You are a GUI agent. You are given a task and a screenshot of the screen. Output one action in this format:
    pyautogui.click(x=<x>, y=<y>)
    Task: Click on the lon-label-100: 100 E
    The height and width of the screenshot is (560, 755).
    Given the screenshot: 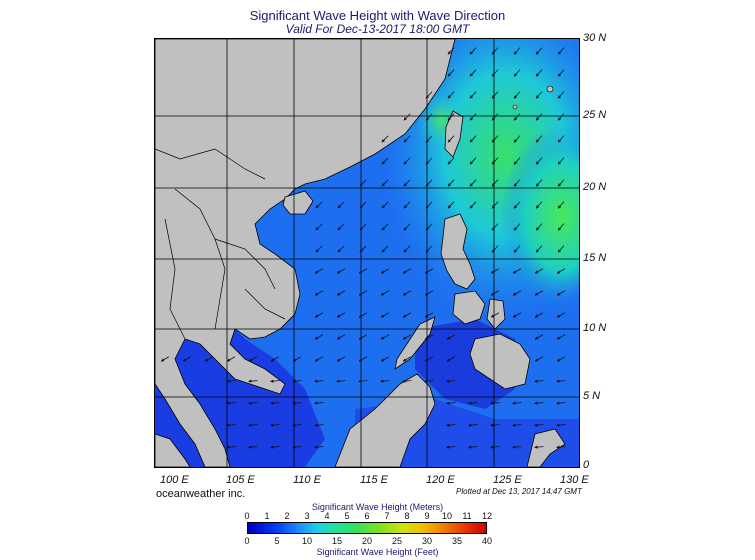 What is the action you would take?
    pyautogui.click(x=174, y=480)
    